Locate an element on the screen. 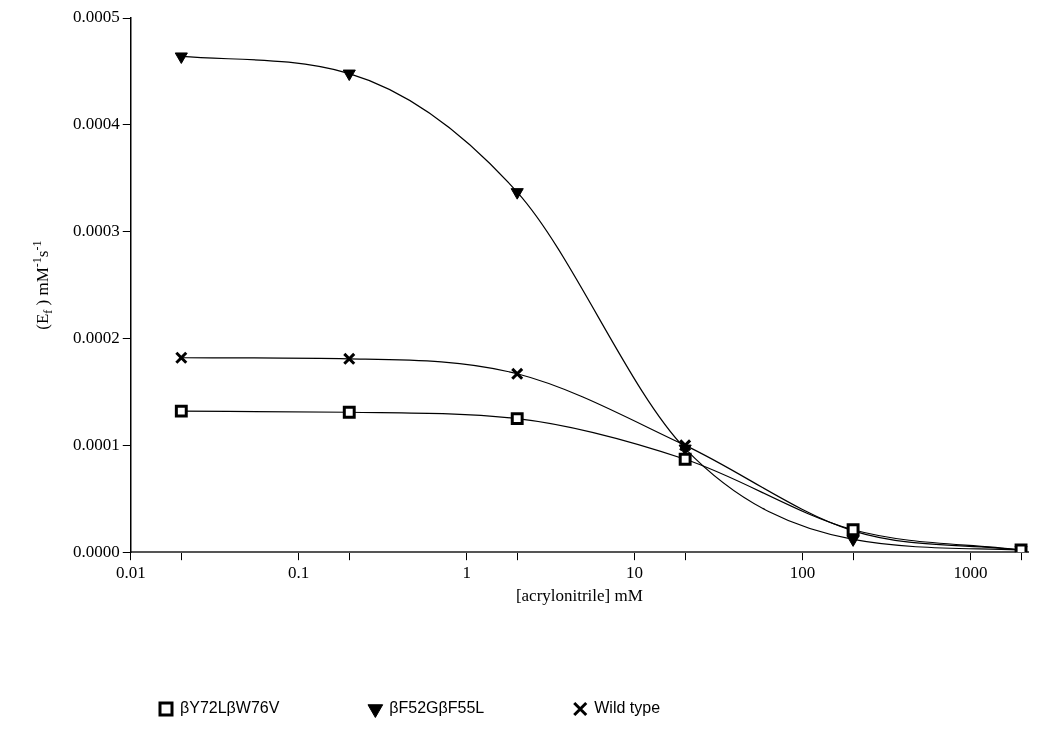 The image size is (1040, 737). y-tick-label: 0.0005 is located at coordinates (96, 17).